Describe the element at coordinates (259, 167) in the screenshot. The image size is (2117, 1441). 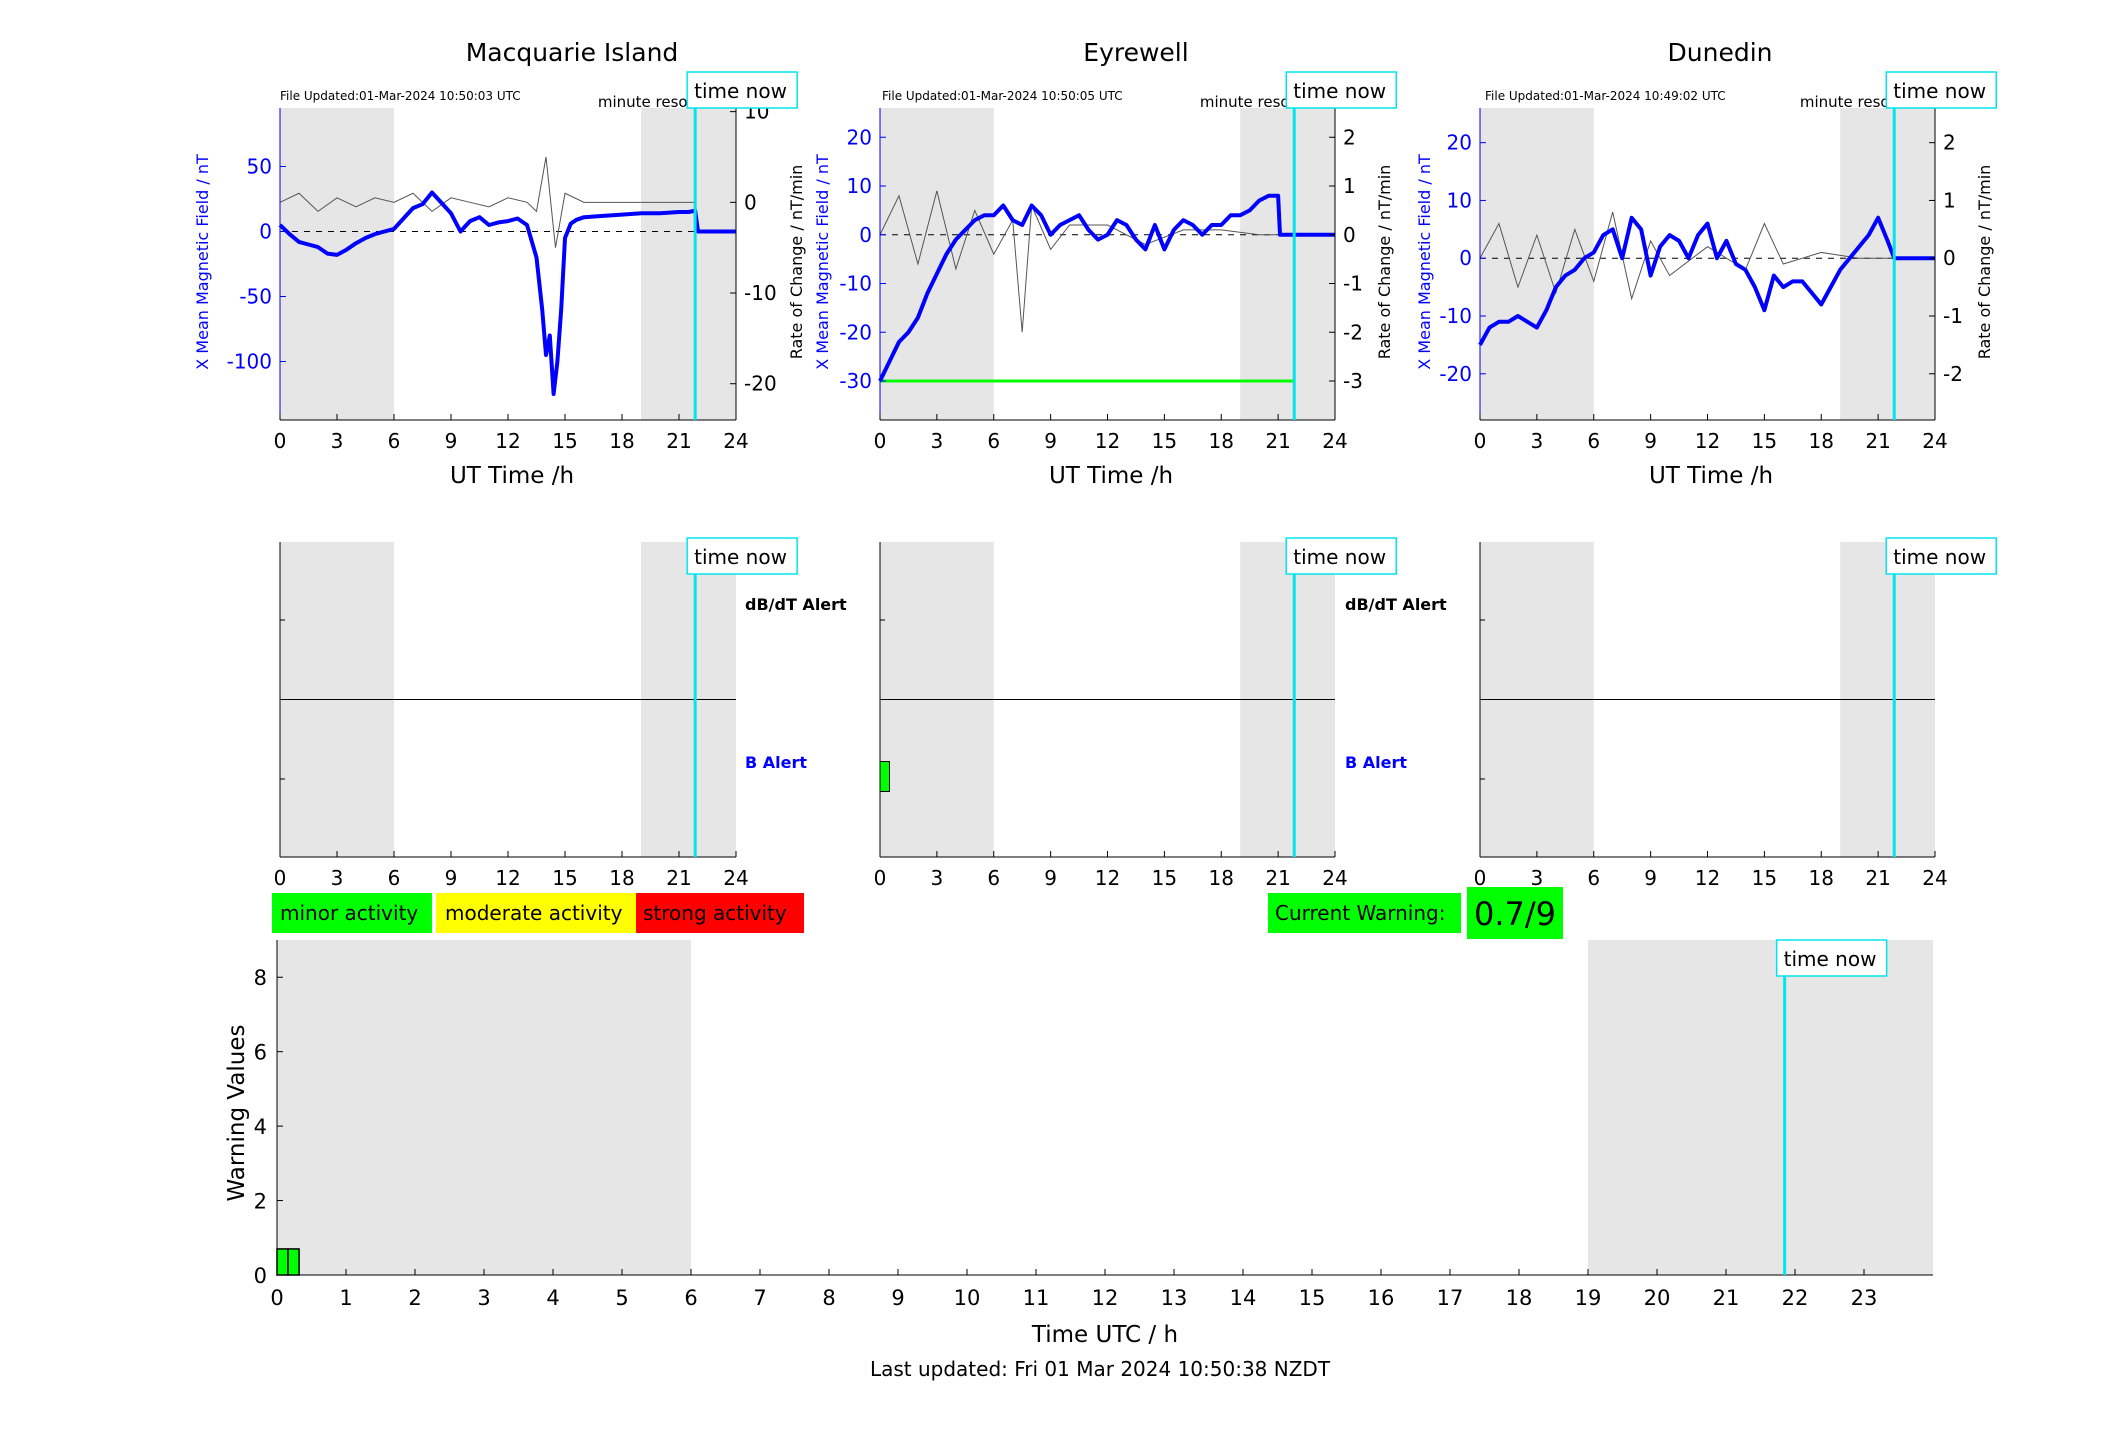
I see `y-tick-label-left: 50` at that location.